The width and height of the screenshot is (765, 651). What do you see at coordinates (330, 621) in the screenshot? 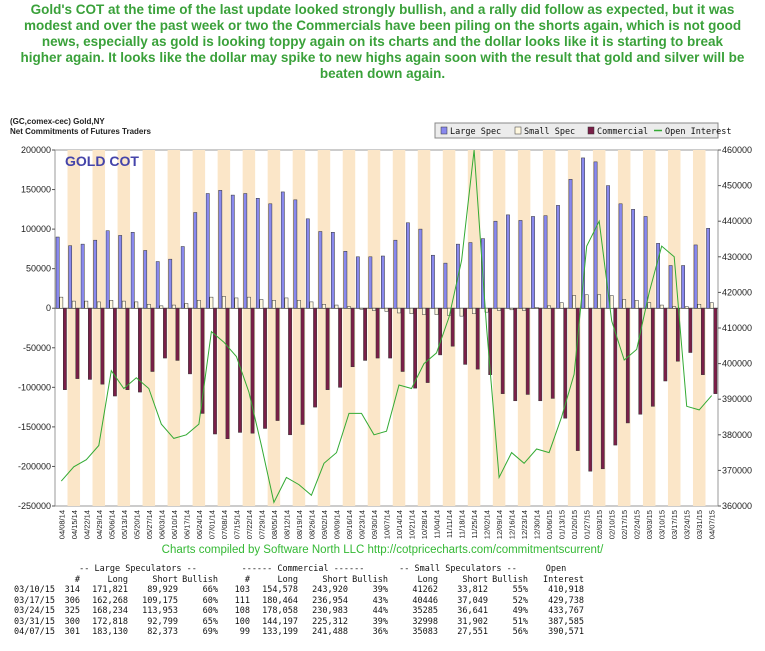
I see `table-cell: 225,312` at bounding box center [330, 621].